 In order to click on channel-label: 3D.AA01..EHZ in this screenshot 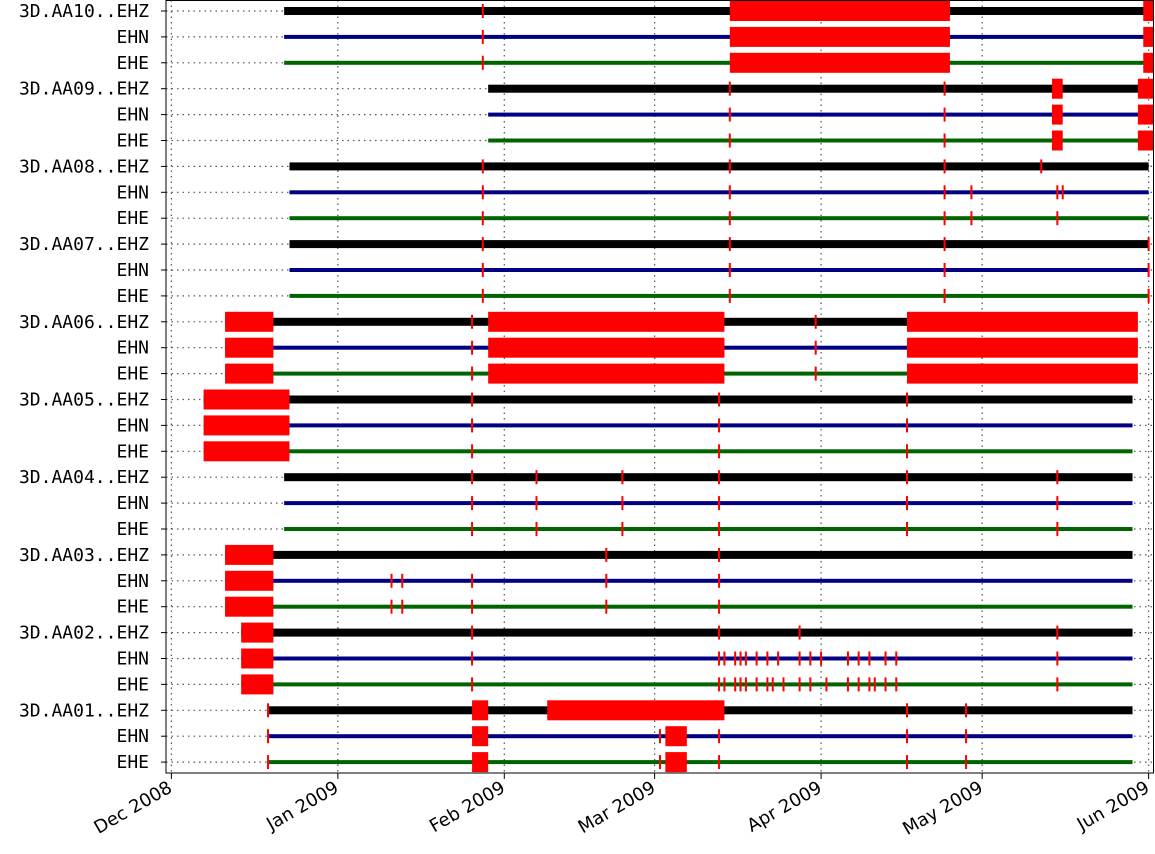, I will do `click(84, 710)`.